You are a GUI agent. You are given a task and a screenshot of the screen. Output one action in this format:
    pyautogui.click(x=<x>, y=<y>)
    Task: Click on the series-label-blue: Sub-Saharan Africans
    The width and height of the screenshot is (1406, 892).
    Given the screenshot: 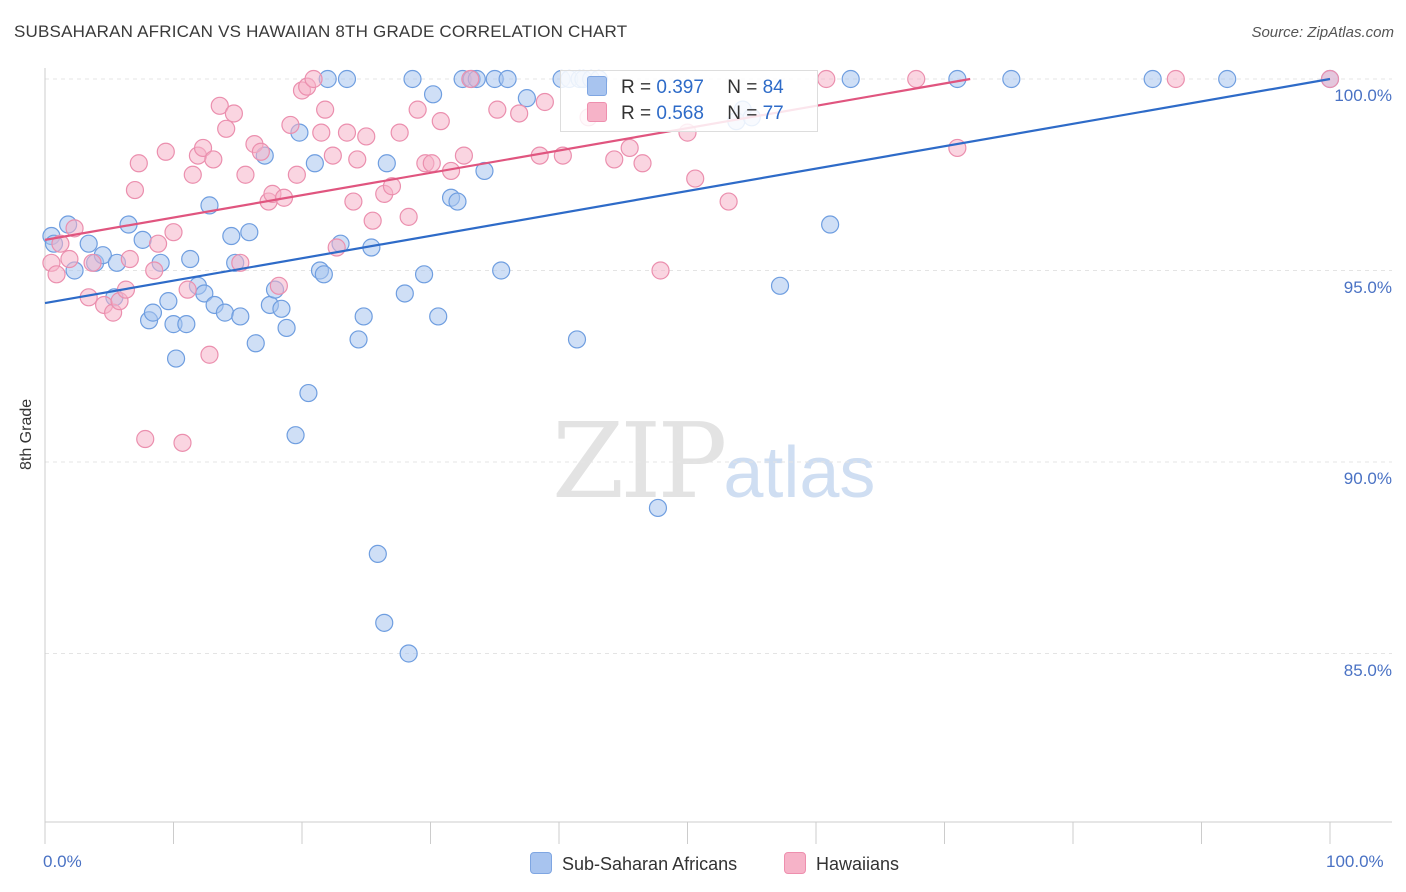 What is the action you would take?
    pyautogui.click(x=650, y=864)
    